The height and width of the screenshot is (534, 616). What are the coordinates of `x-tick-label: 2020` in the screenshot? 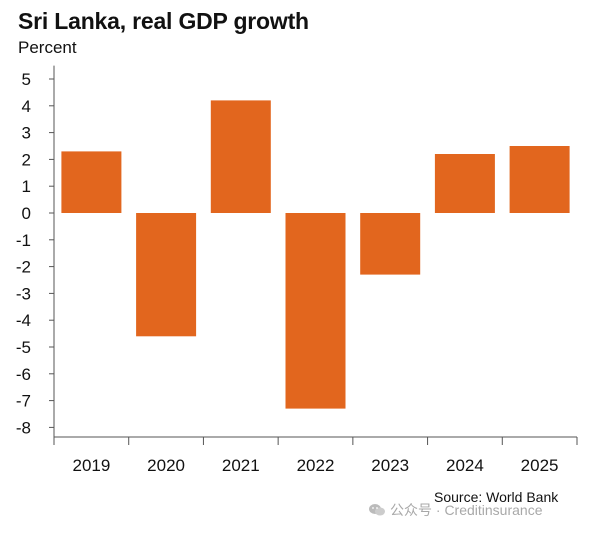 It's located at (166, 465).